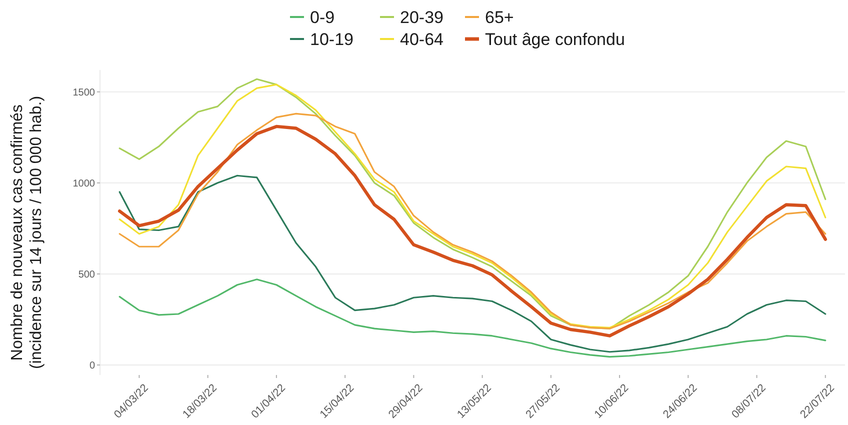 The width and height of the screenshot is (848, 425). Describe the element at coordinates (92, 366) in the screenshot. I see `y-tick-label: 0` at that location.